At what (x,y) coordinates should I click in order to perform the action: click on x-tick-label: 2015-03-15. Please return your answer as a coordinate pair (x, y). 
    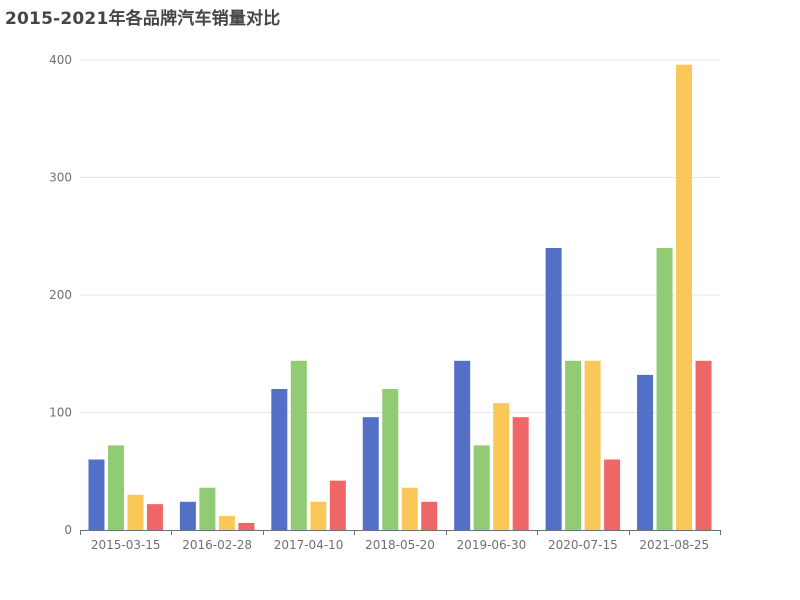
    Looking at the image, I should click on (126, 545).